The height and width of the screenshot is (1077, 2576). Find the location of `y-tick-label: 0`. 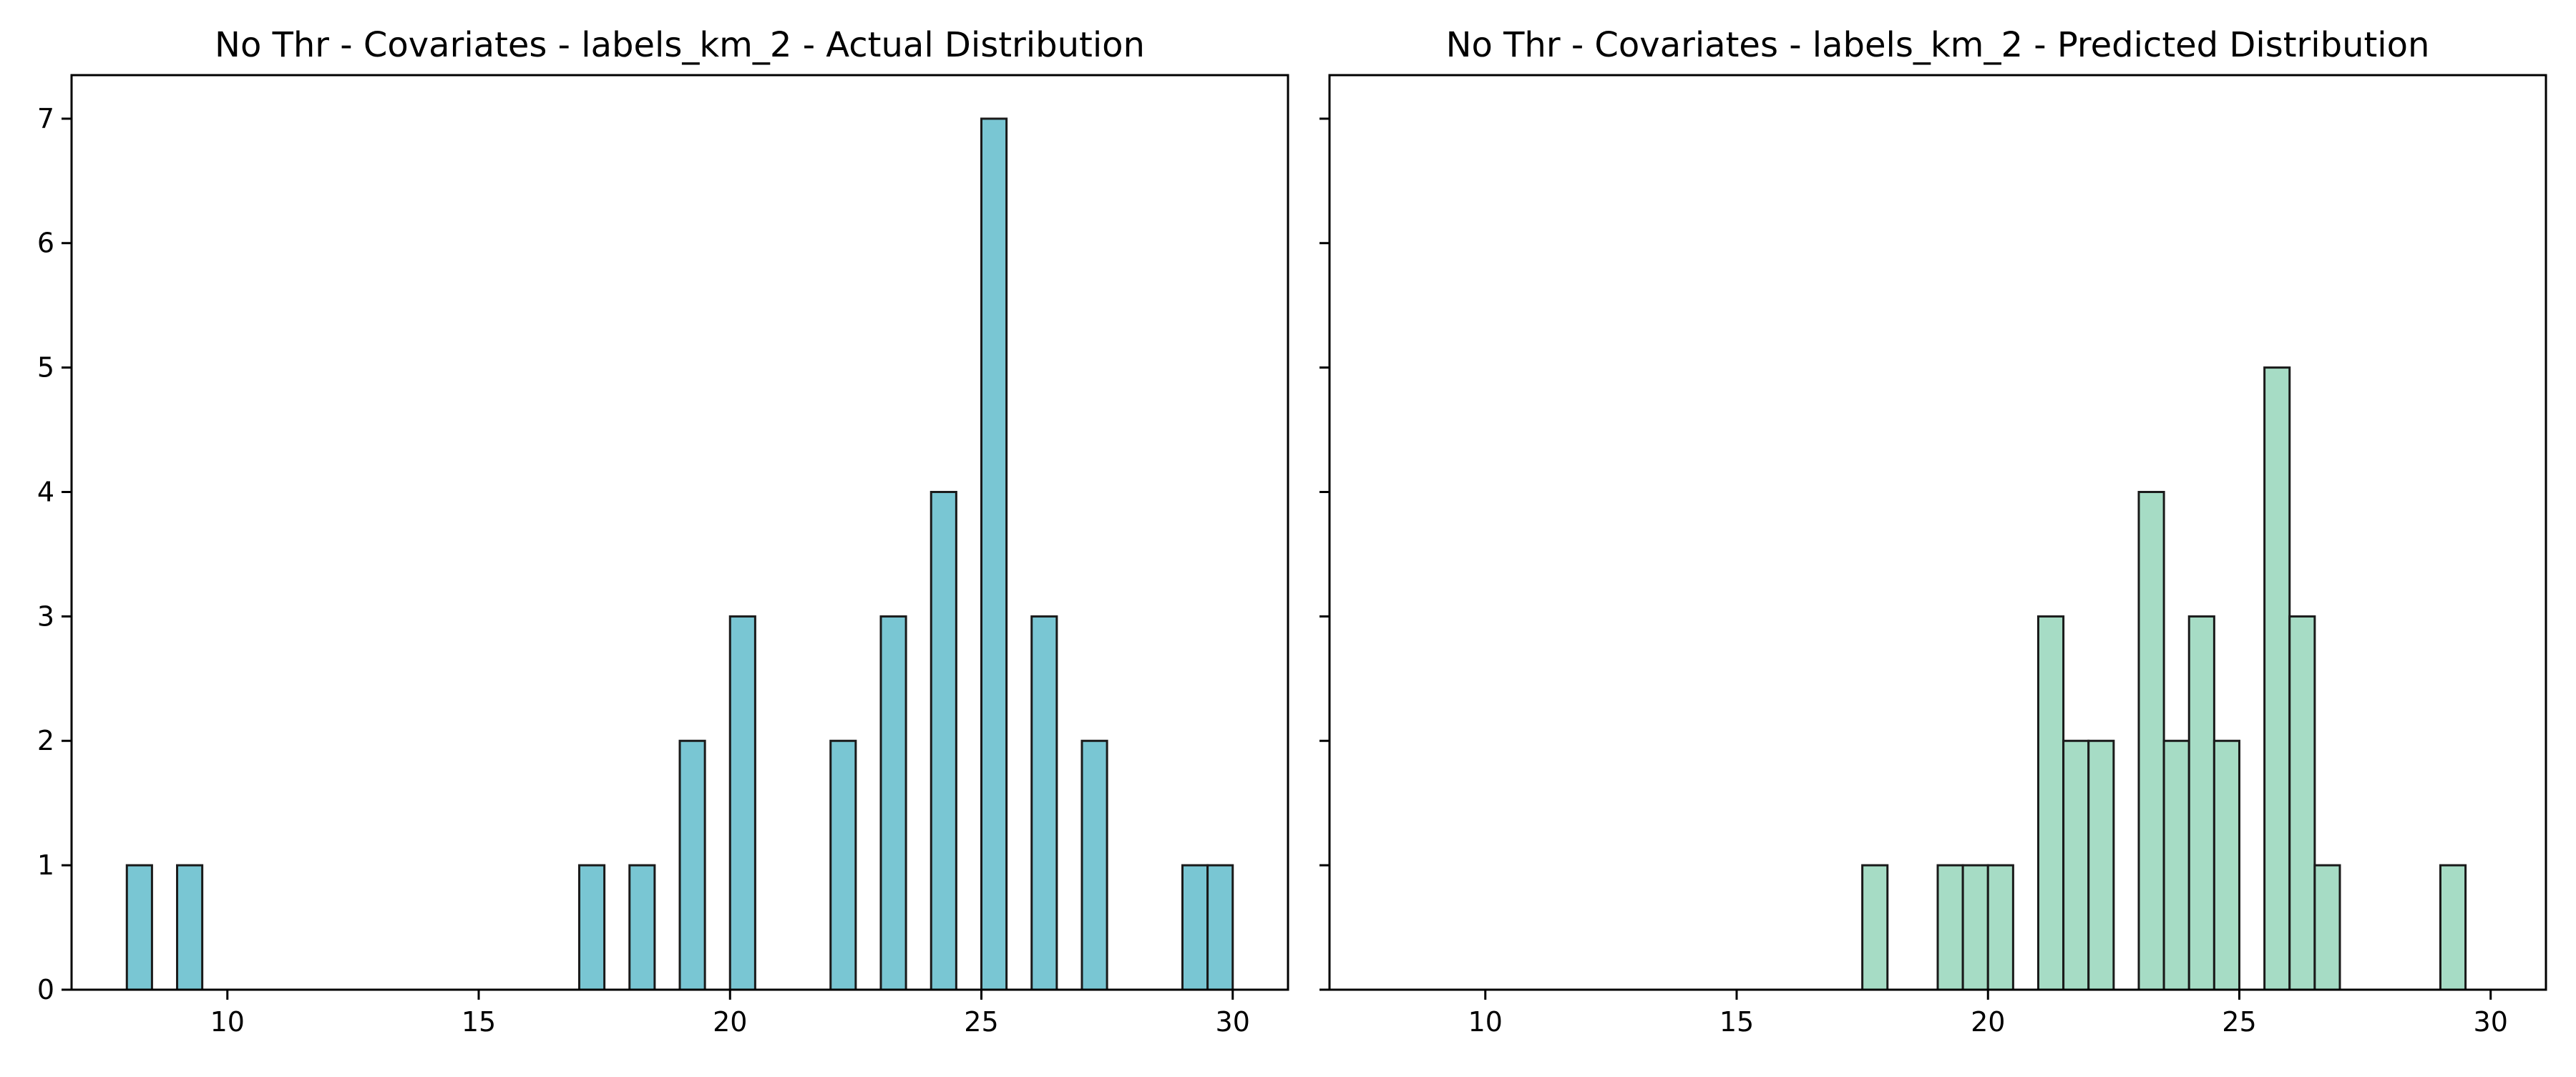

y-tick-label: 0 is located at coordinates (45, 989).